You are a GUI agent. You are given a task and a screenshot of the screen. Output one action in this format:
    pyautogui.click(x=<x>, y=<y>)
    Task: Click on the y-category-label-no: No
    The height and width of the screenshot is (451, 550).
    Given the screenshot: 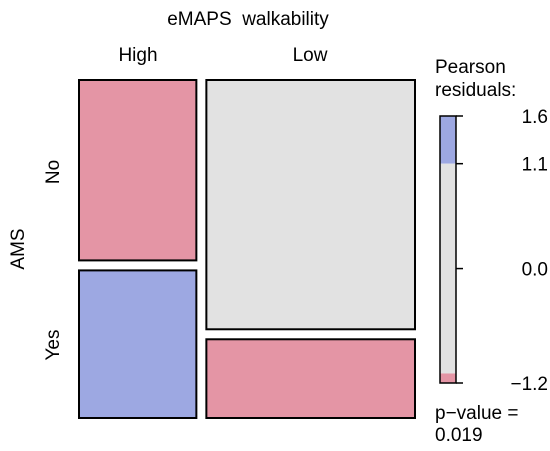 What is the action you would take?
    pyautogui.click(x=53, y=172)
    